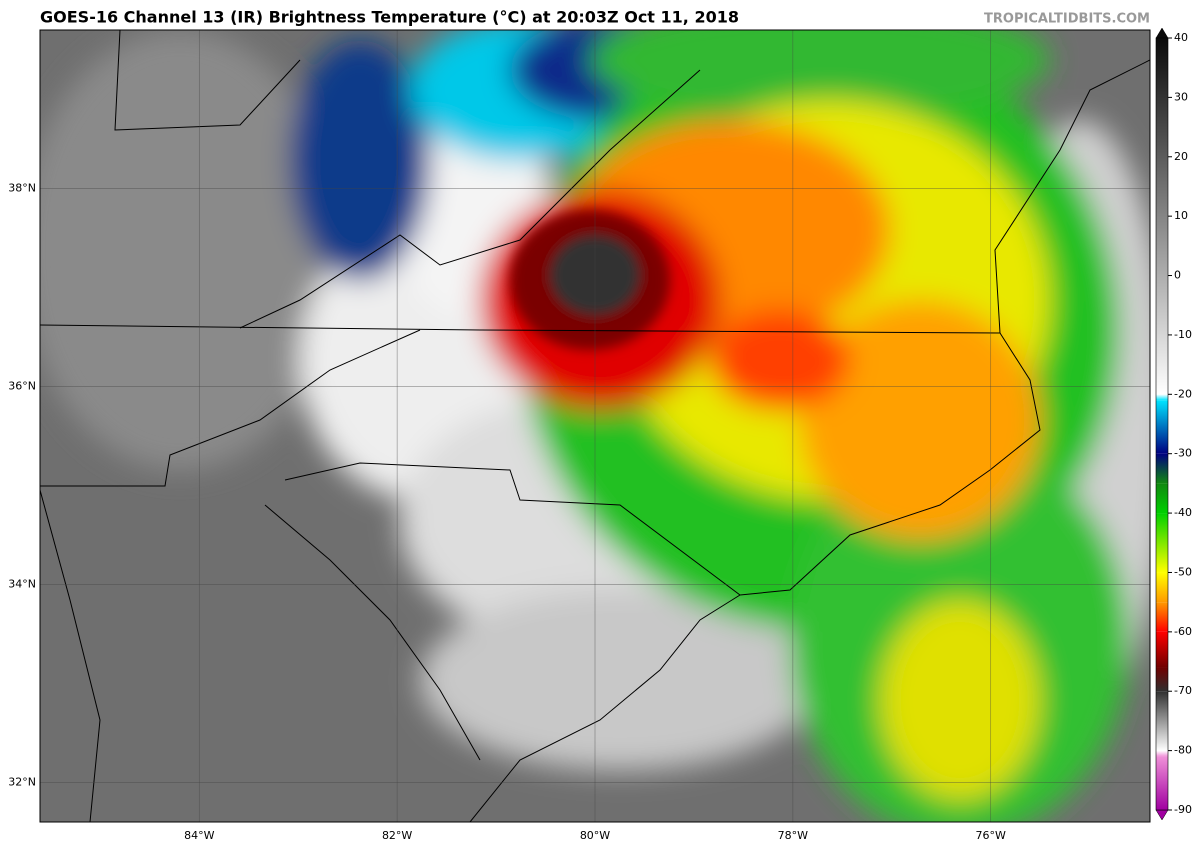 The image size is (1200, 849). What do you see at coordinates (595, 835) in the screenshot?
I see `longitude-label: 80°W` at bounding box center [595, 835].